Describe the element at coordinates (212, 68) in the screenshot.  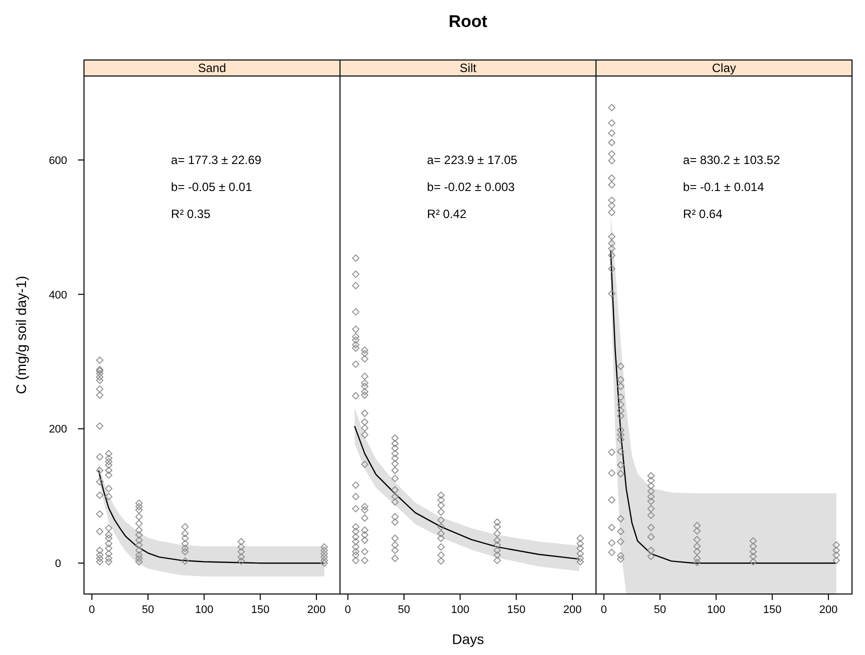
I see `chart-title: Sand` at that location.